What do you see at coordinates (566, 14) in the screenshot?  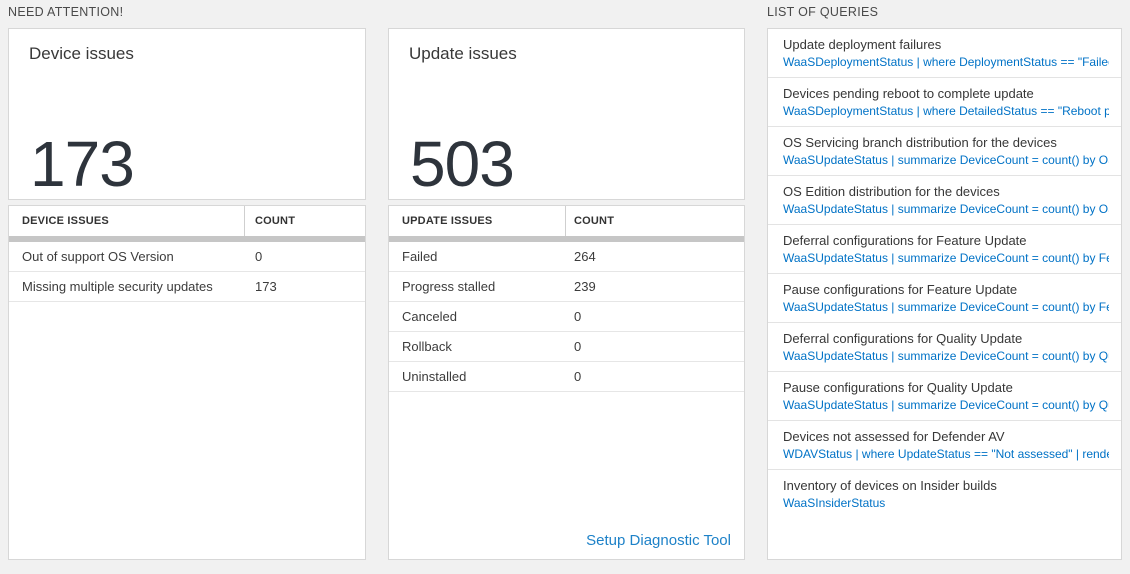 I see `section-label-spacer` at bounding box center [566, 14].